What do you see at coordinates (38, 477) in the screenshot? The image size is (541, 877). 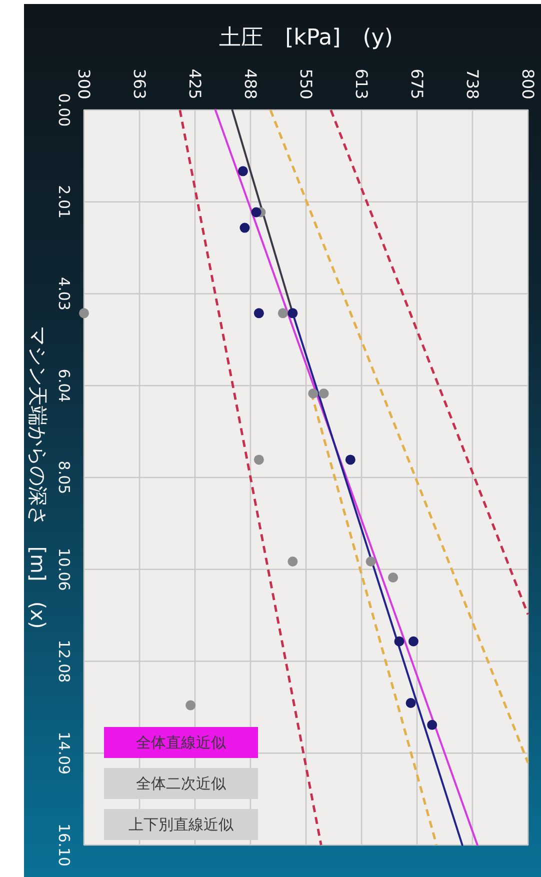 I see `y-axis-title: マシン天端からの深さ [m] (x)` at bounding box center [38, 477].